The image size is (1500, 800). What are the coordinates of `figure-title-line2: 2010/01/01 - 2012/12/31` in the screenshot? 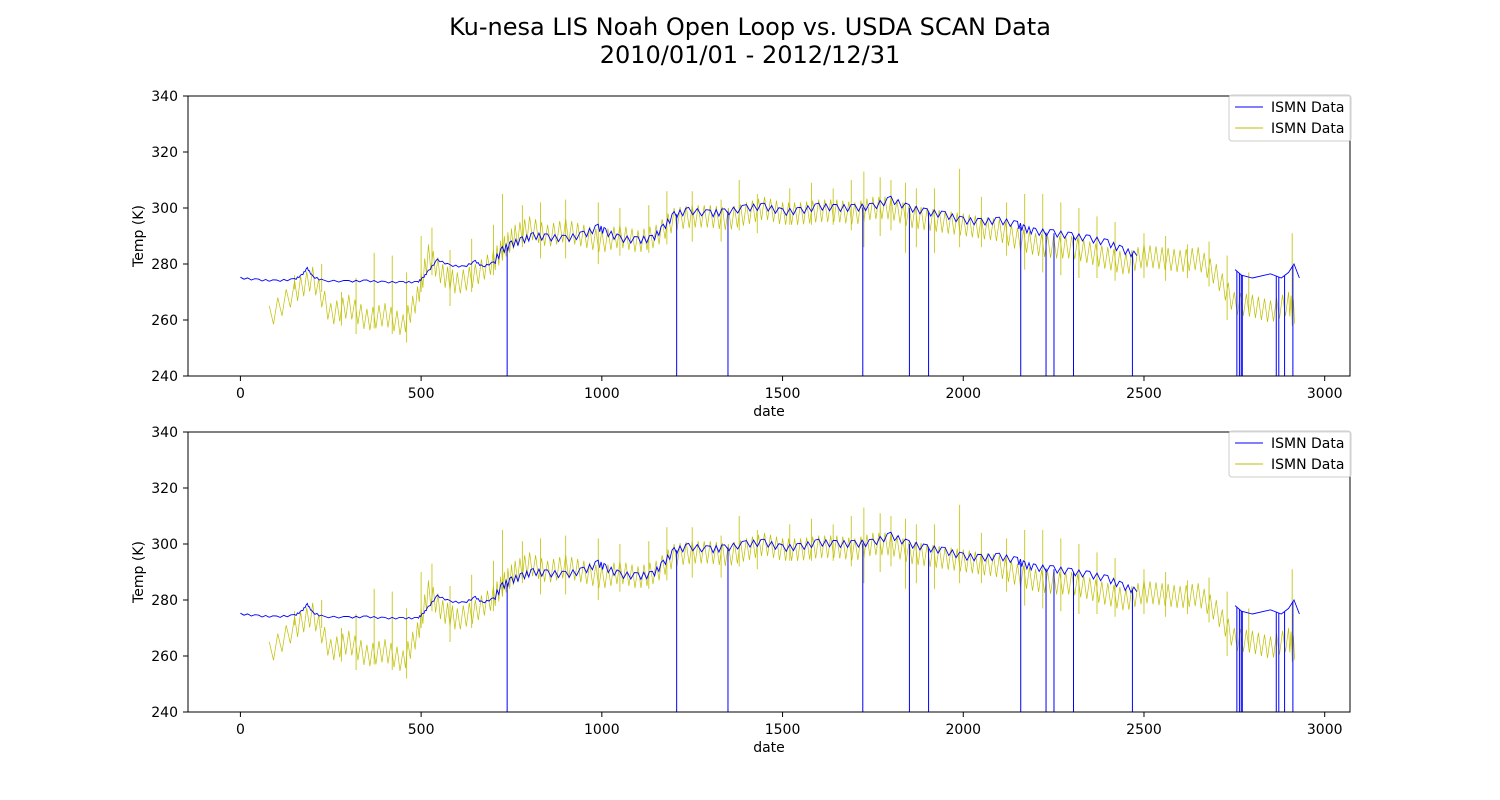 It's located at (750, 55).